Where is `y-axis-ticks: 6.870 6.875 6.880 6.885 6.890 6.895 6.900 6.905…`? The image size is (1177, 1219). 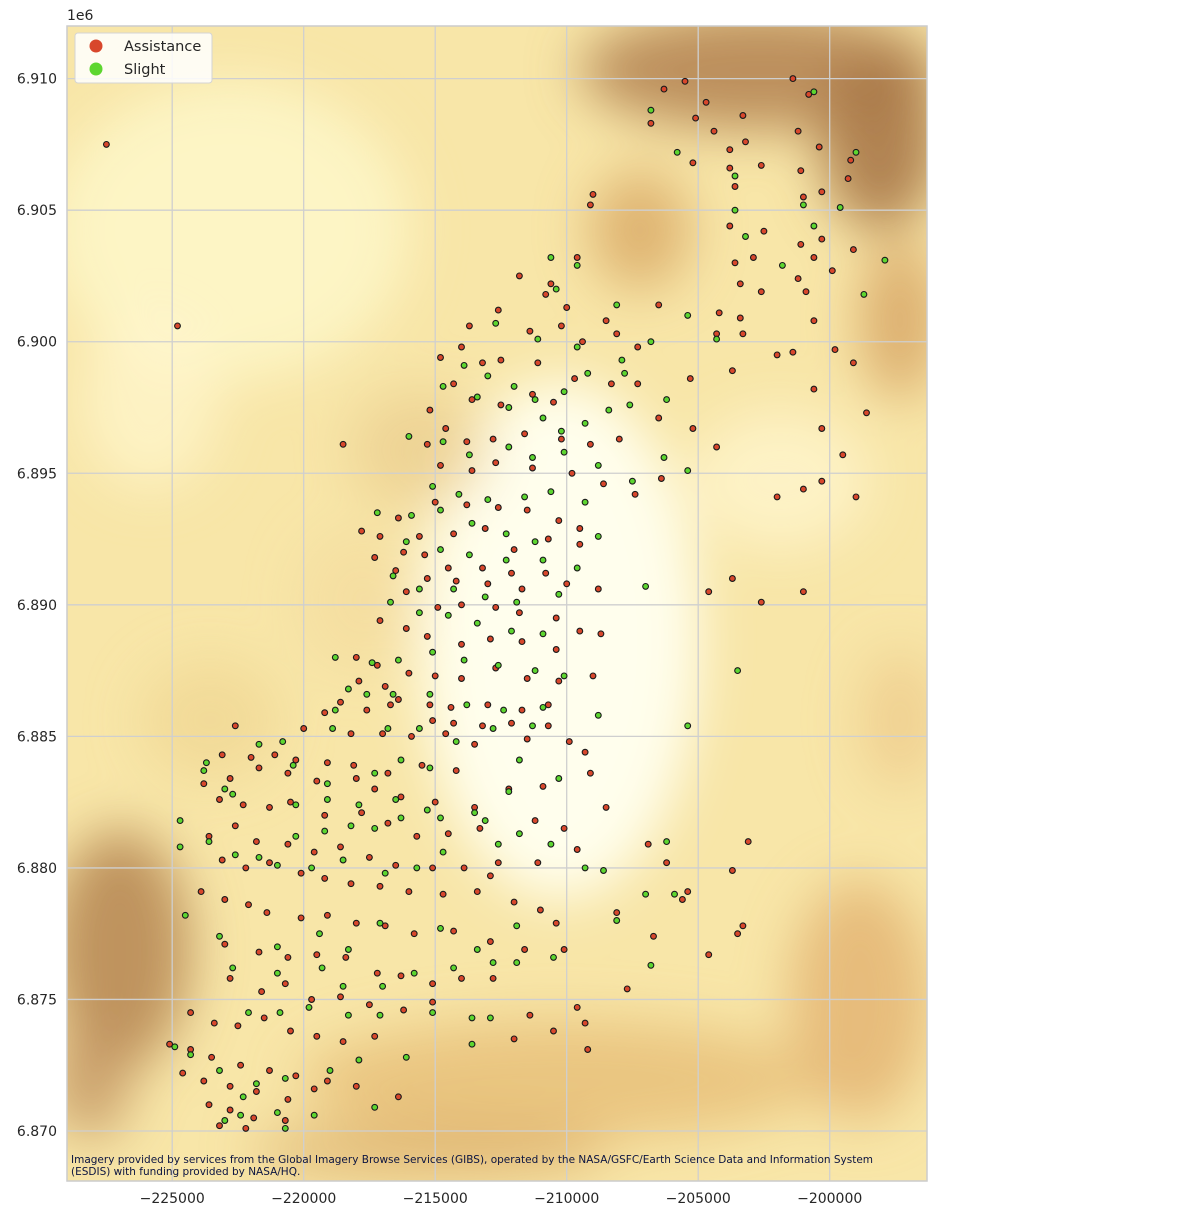
y-axis-ticks: 6.870 6.875 6.880 6.885 6.890 6.895 6.900 6.905… is located at coordinates (37, 606).